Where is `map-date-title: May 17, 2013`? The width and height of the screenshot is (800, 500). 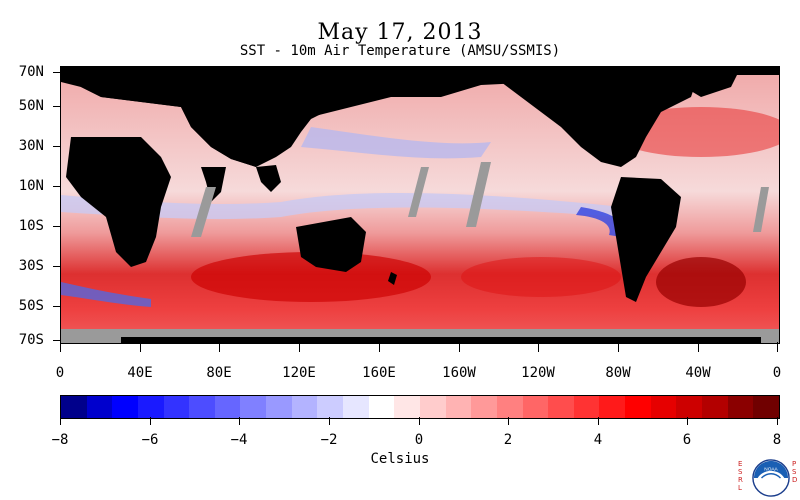
map-date-title: May 17, 2013 is located at coordinates (400, 32).